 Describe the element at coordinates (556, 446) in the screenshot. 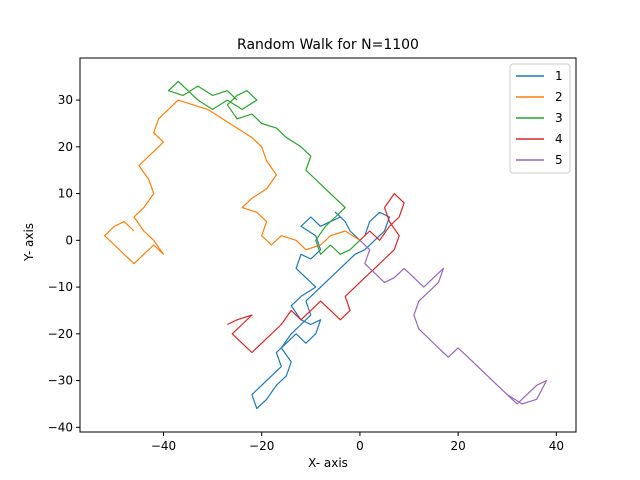

I see `x-tick-label: 40` at that location.